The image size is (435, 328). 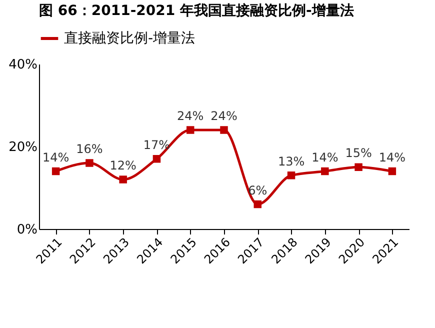 I want to click on y-tick-label: 20%, so click(x=23, y=147).